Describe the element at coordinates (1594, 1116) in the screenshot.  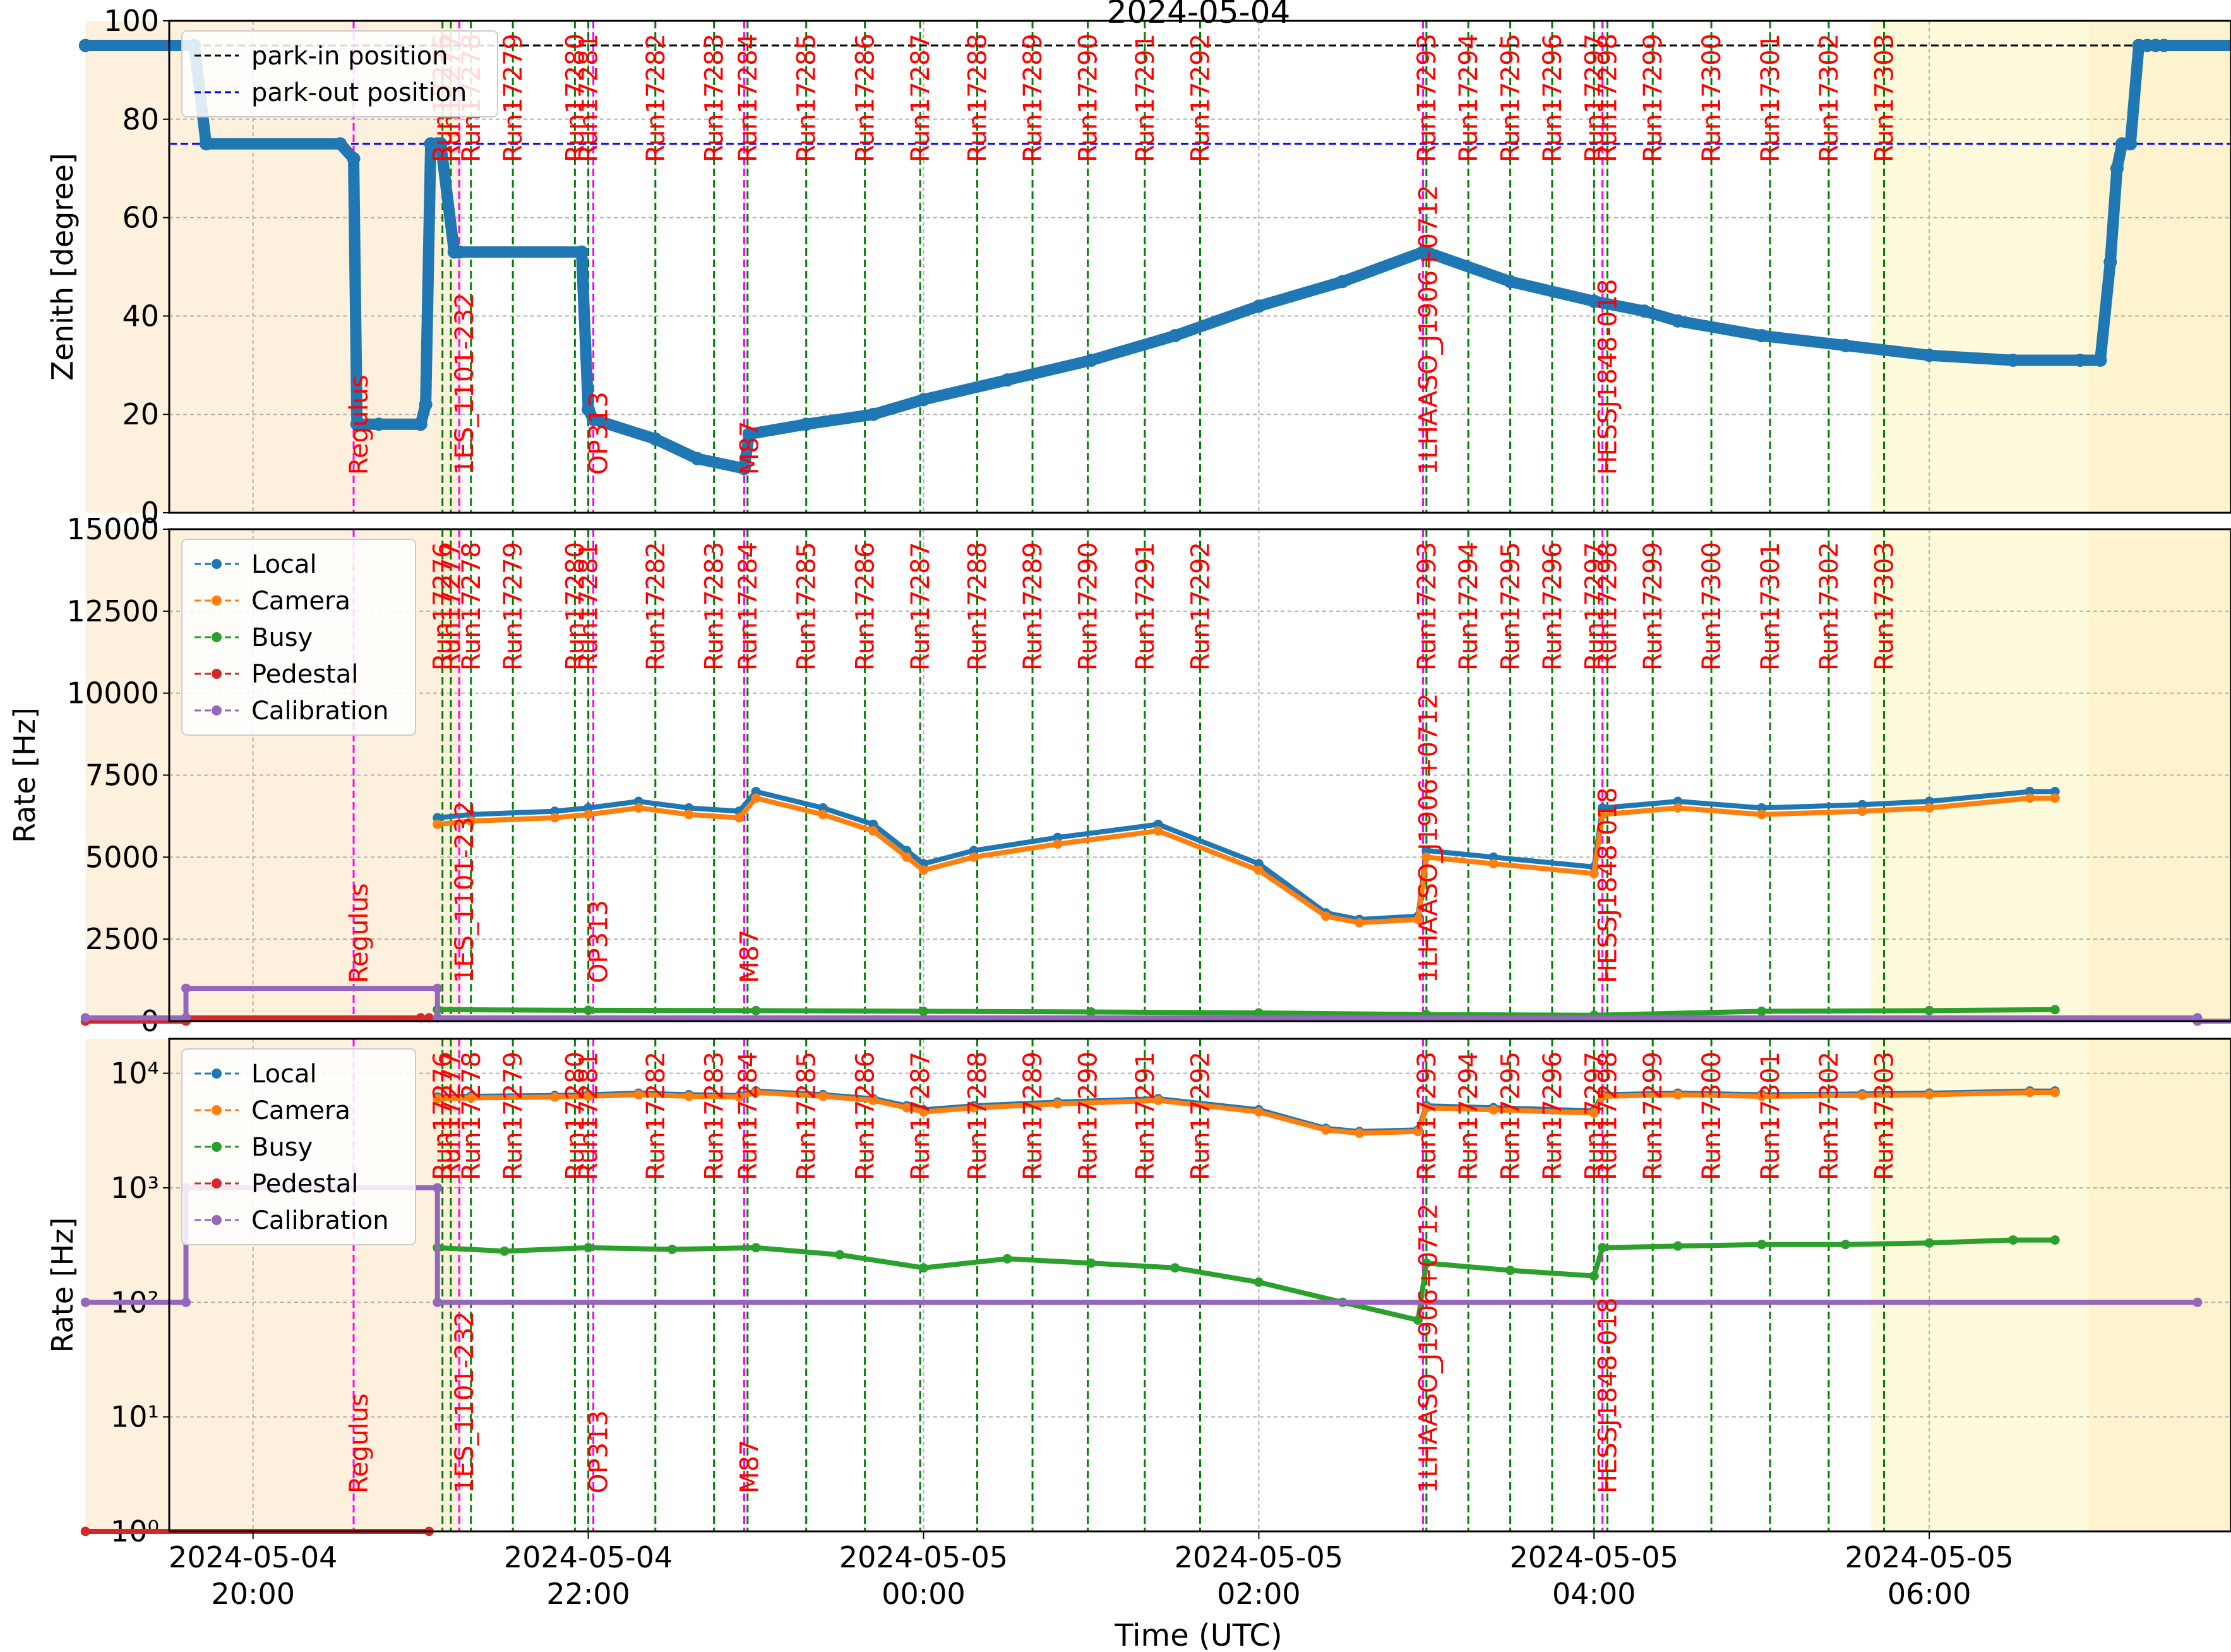
I see `run-label: Run17297` at that location.